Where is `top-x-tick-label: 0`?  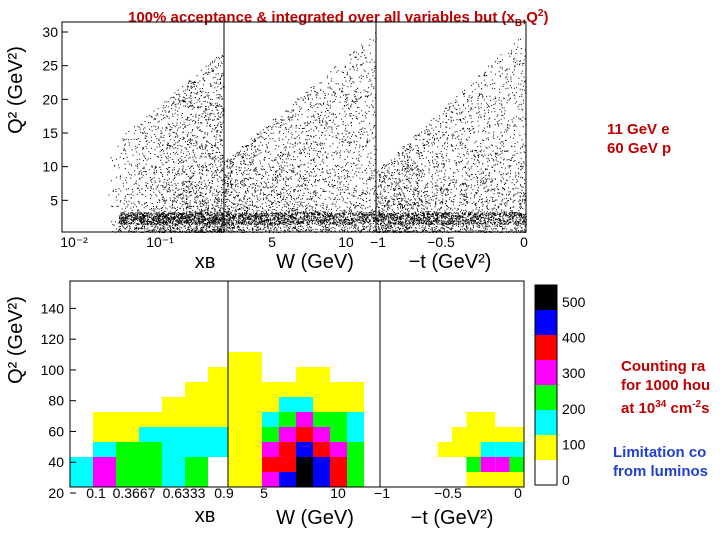
top-x-tick-label: 0 is located at coordinates (524, 242).